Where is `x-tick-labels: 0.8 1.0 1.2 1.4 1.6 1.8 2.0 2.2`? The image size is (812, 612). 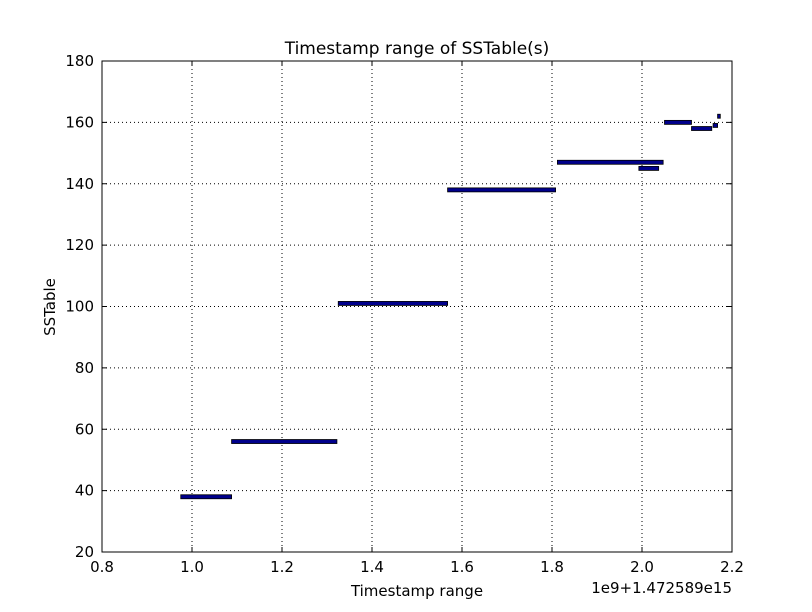
x-tick-labels: 0.8 1.0 1.2 1.4 1.6 1.8 2.0 2.2 is located at coordinates (417, 567).